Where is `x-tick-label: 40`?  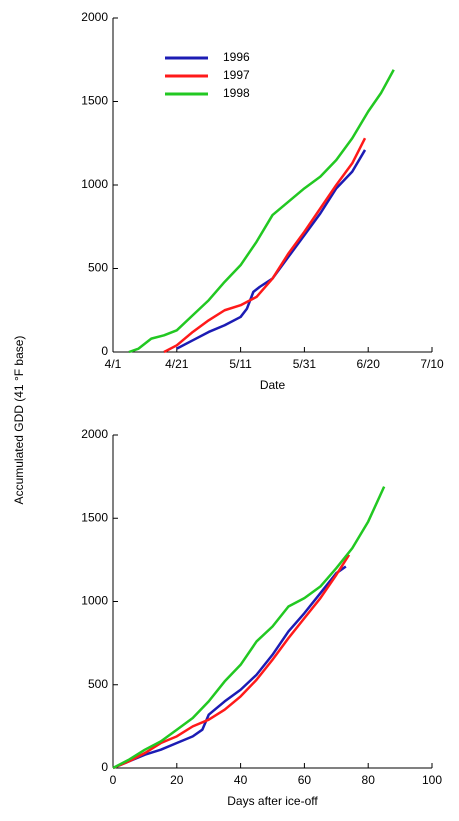
x-tick-label: 40 is located at coordinates (241, 780).